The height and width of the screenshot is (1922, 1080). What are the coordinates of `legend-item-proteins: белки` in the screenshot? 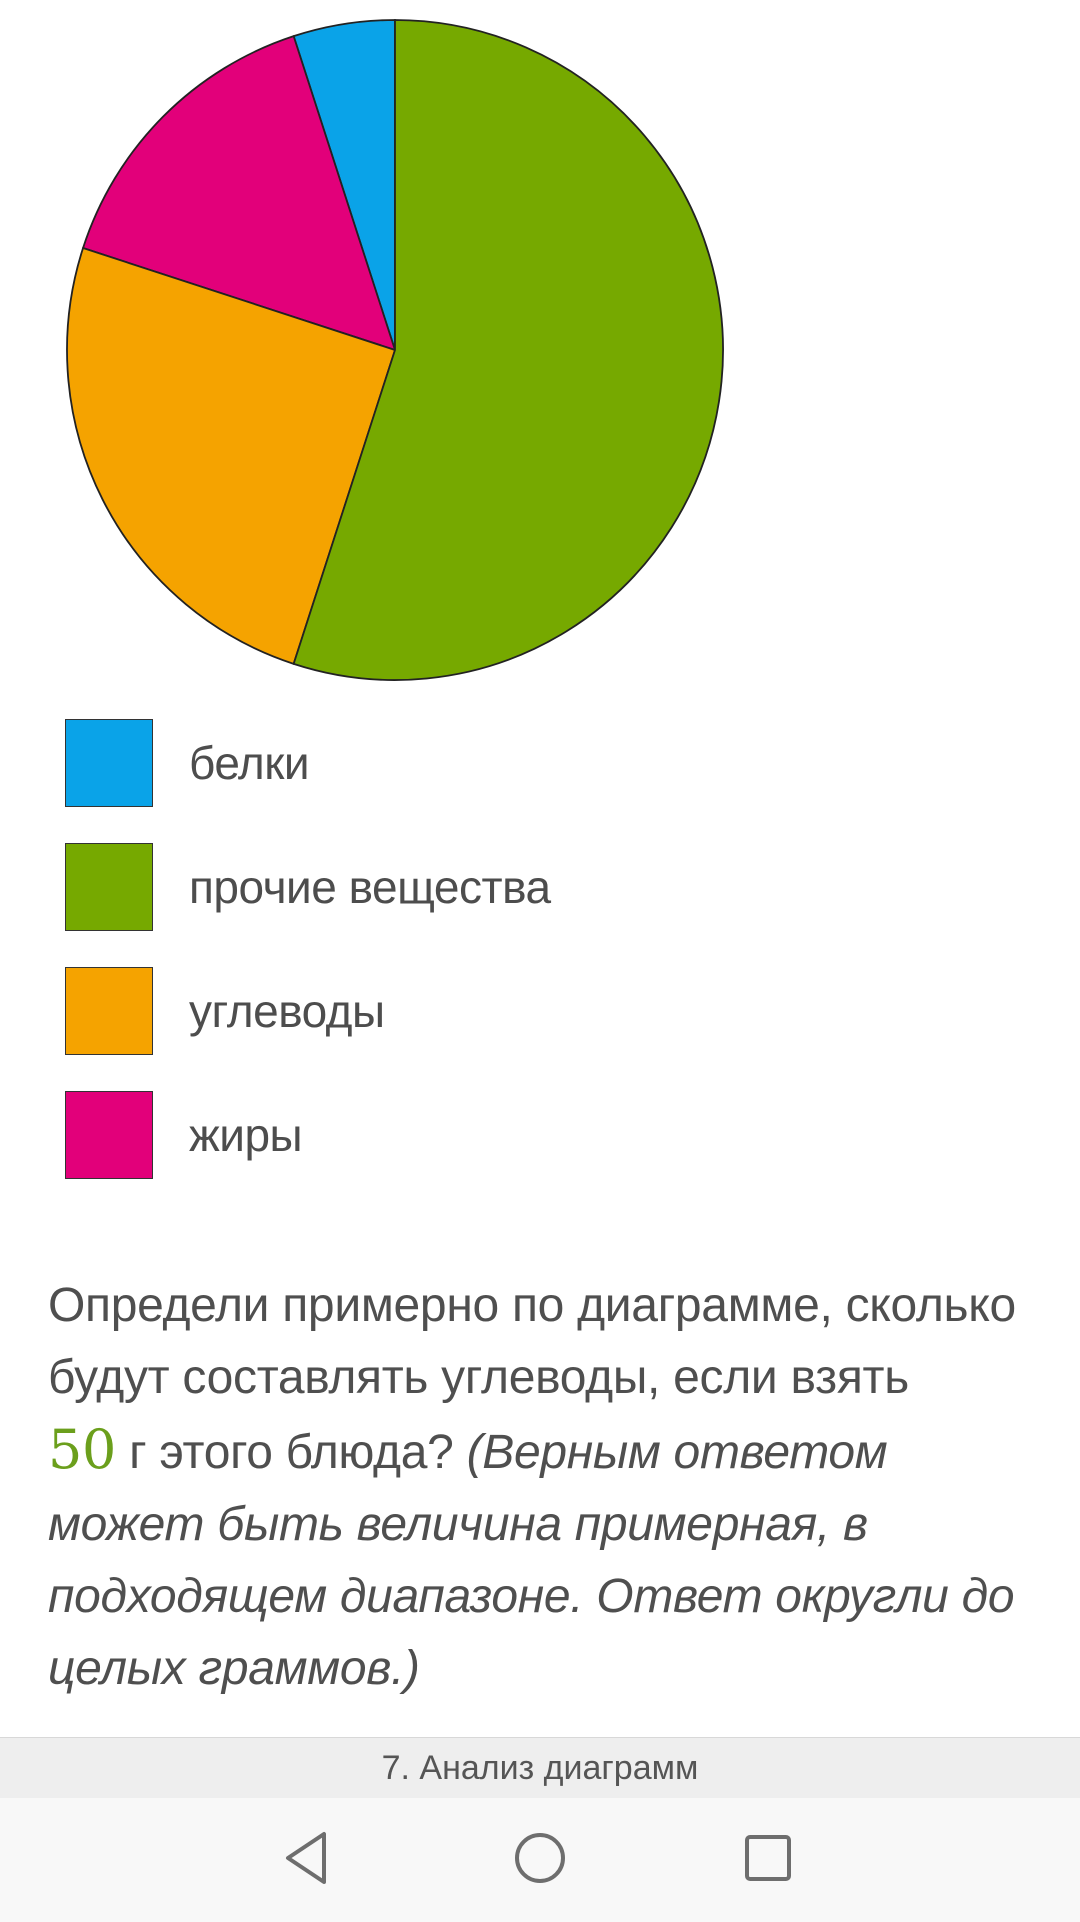 It's located at (515, 762).